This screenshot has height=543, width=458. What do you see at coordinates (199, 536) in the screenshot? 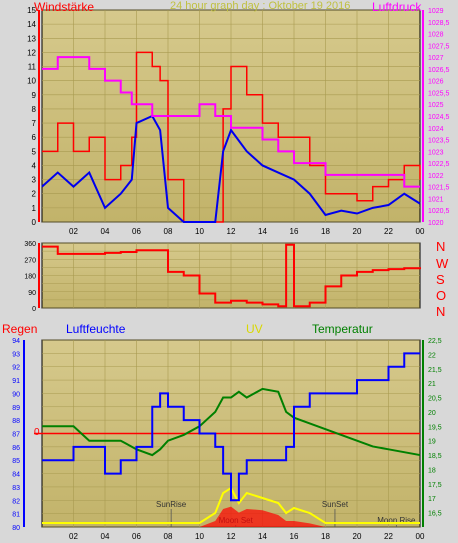
I see `bot-hour-tick: 10` at bounding box center [199, 536].